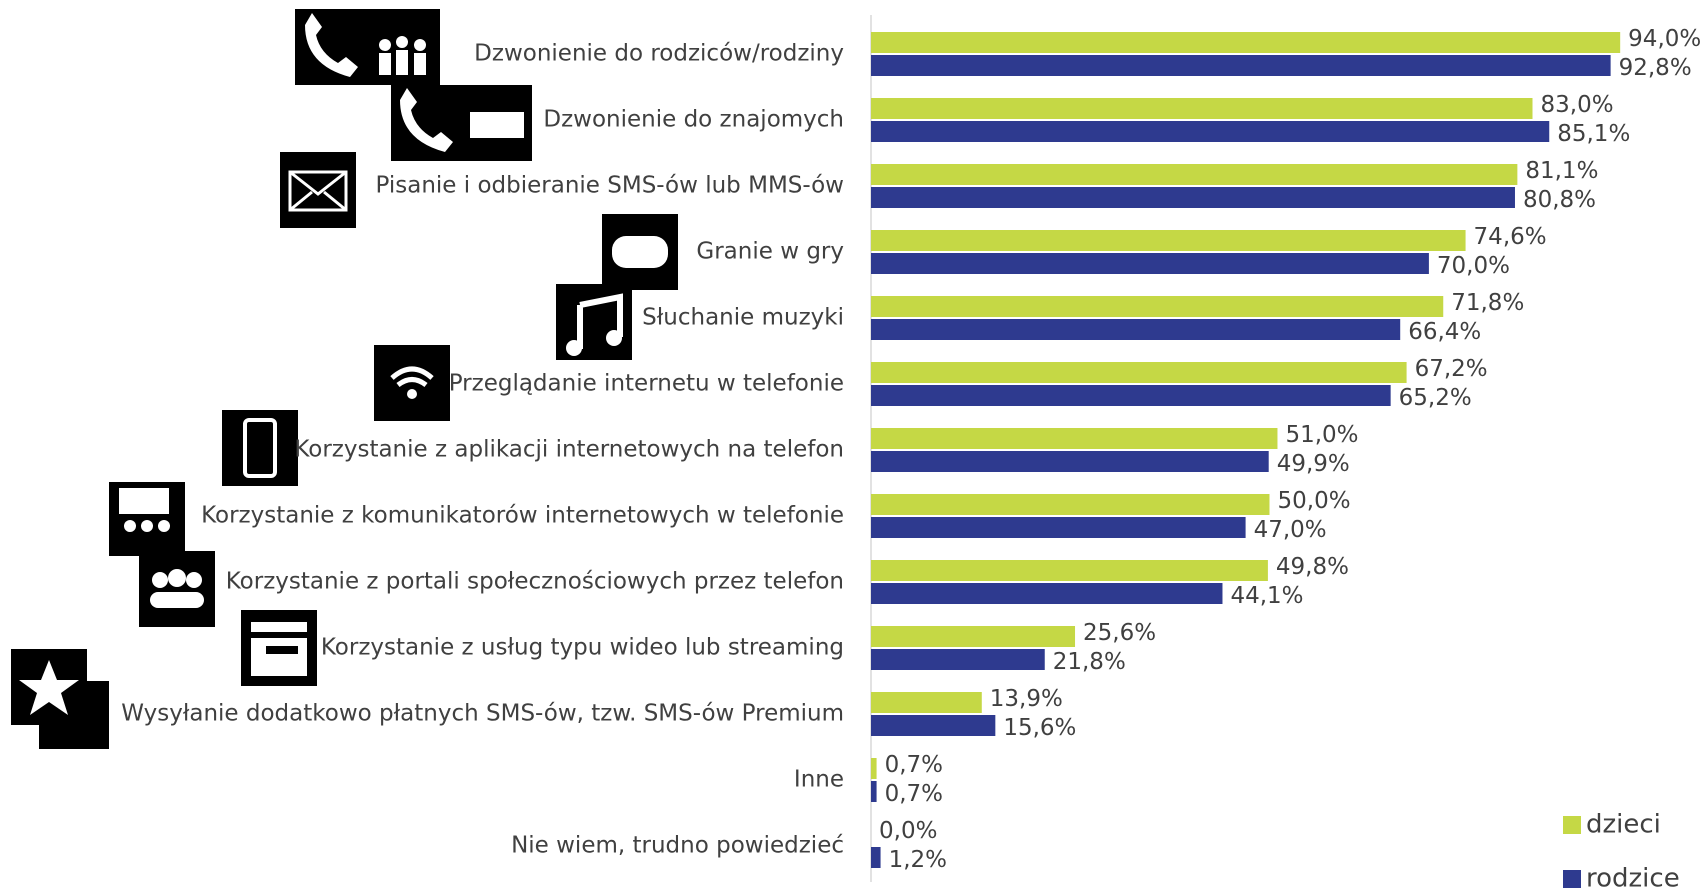  I want to click on value-label: 49,9%, so click(1313, 464).